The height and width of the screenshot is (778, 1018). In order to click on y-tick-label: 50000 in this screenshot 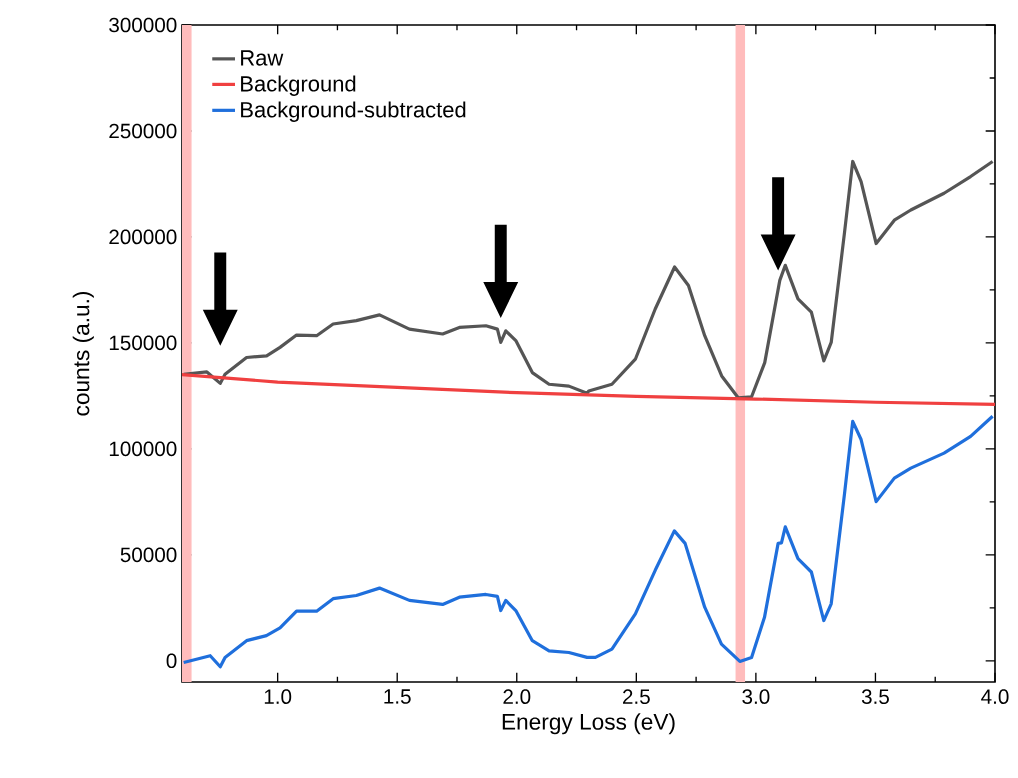, I will do `click(148, 555)`.